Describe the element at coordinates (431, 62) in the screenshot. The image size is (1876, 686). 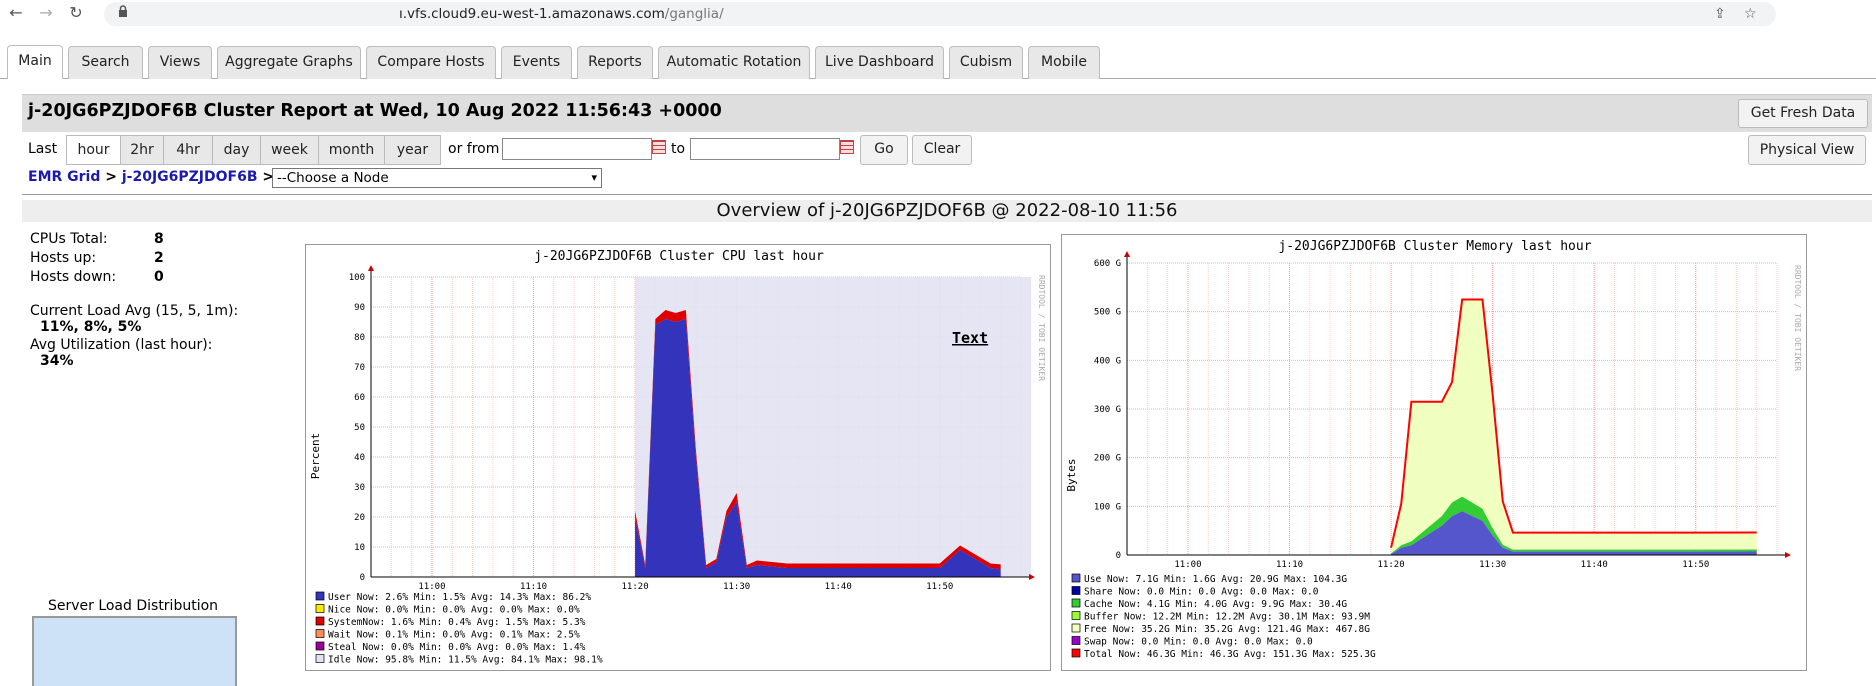
I see `tab-compare-hosts: Compare Hosts` at that location.